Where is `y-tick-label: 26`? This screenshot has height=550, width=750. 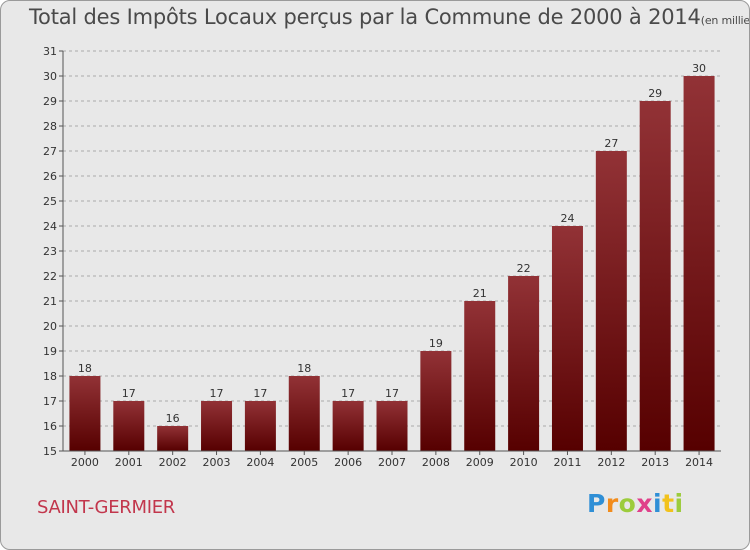
y-tick-label: 26 is located at coordinates (50, 176).